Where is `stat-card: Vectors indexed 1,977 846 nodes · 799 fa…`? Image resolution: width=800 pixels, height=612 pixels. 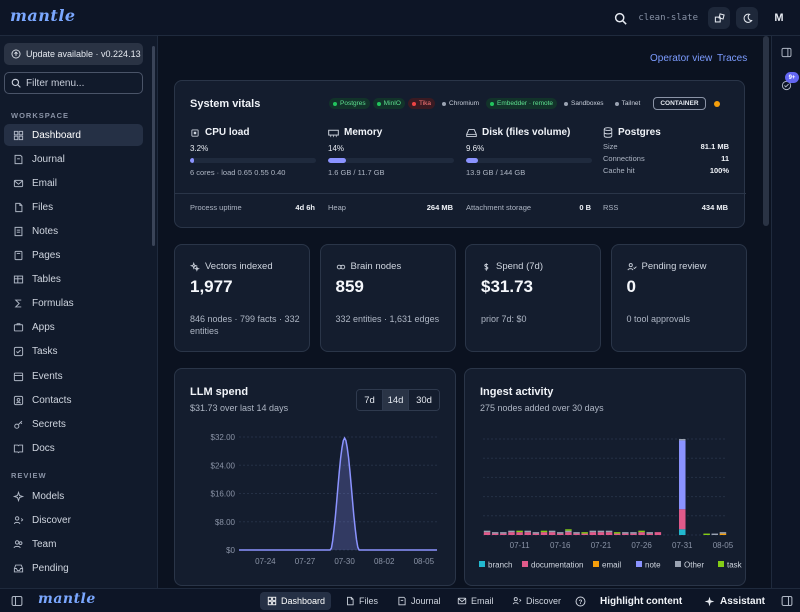
stat-card: Vectors indexed 1,977 846 nodes · 799 fa… is located at coordinates (242, 298).